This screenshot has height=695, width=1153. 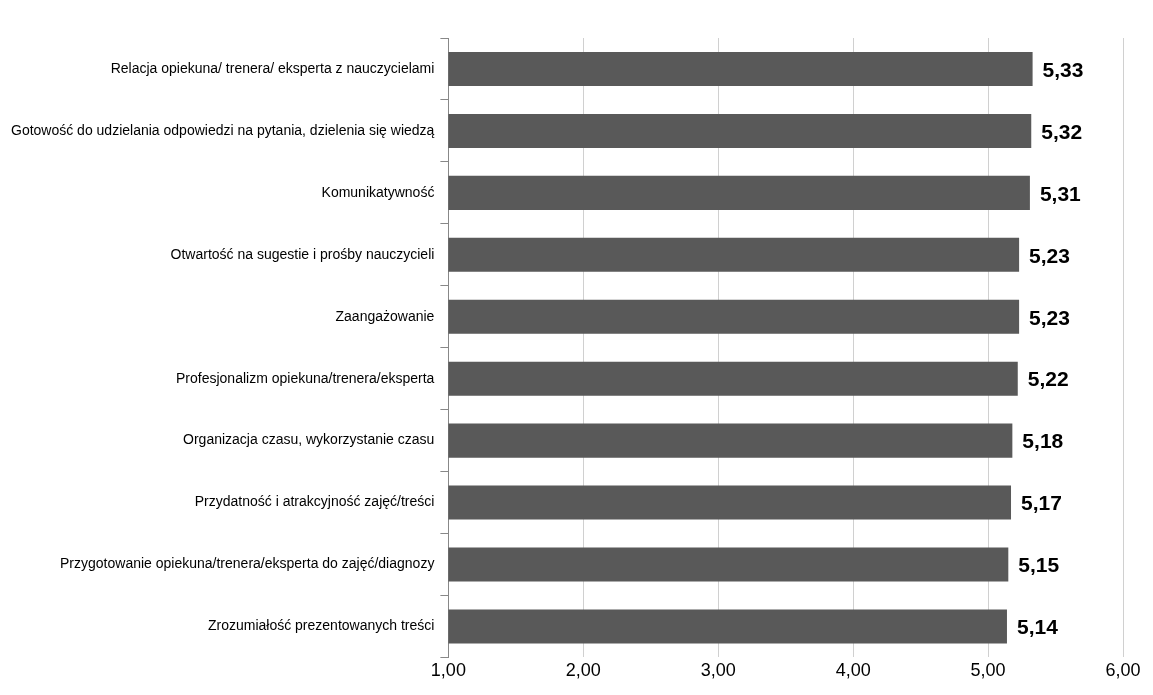 I want to click on data-label: 5,31, so click(x=1060, y=193).